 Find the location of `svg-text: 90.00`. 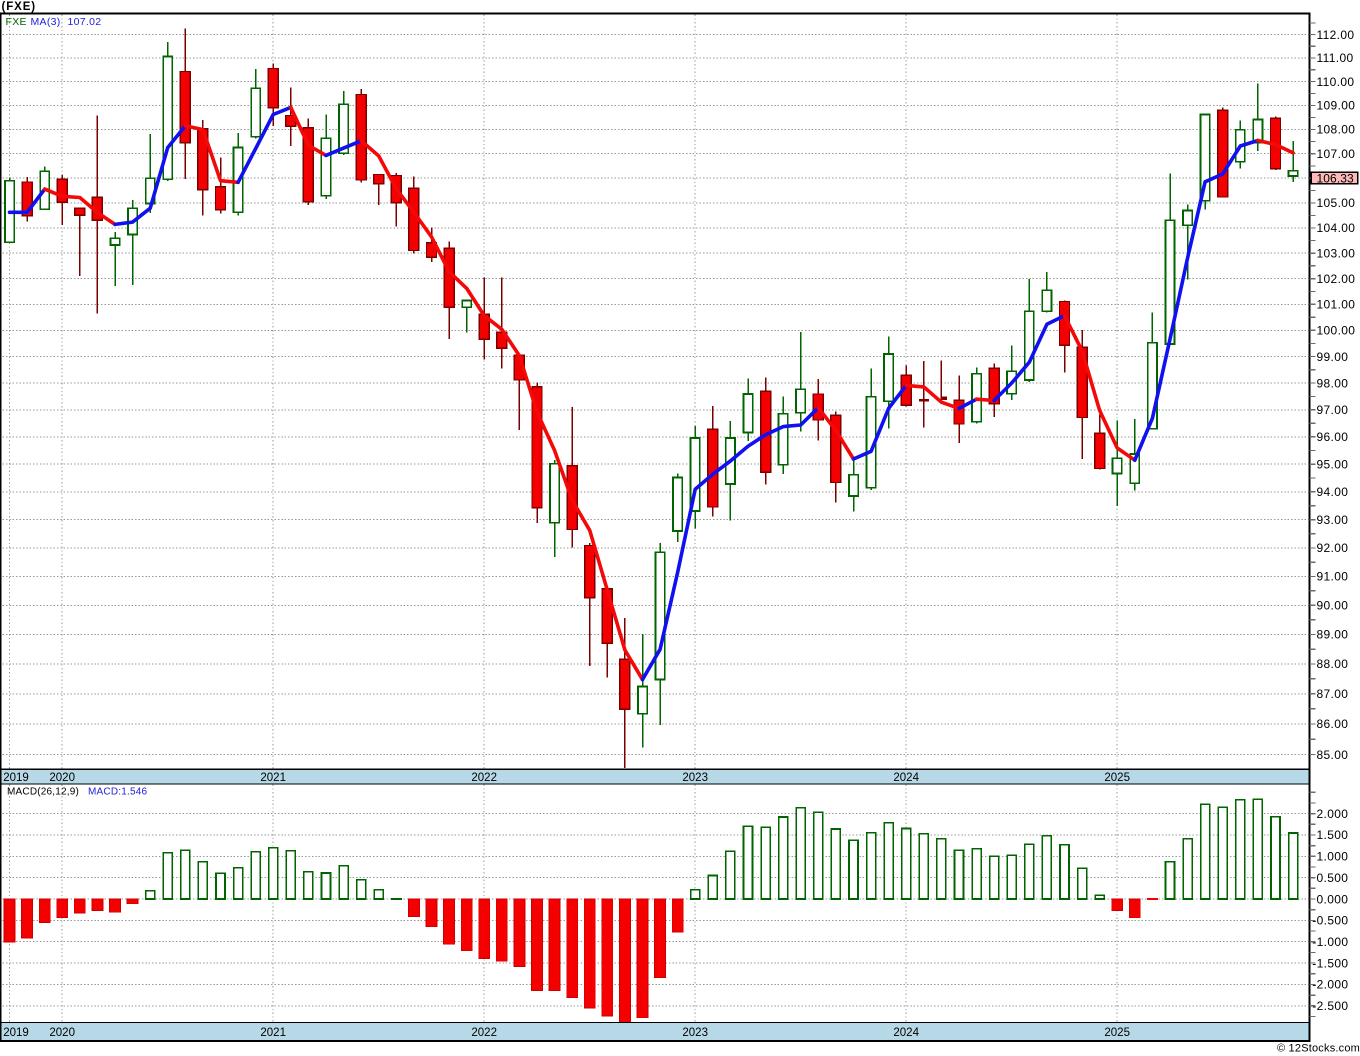

svg-text: 90.00 is located at coordinates (1333, 606).